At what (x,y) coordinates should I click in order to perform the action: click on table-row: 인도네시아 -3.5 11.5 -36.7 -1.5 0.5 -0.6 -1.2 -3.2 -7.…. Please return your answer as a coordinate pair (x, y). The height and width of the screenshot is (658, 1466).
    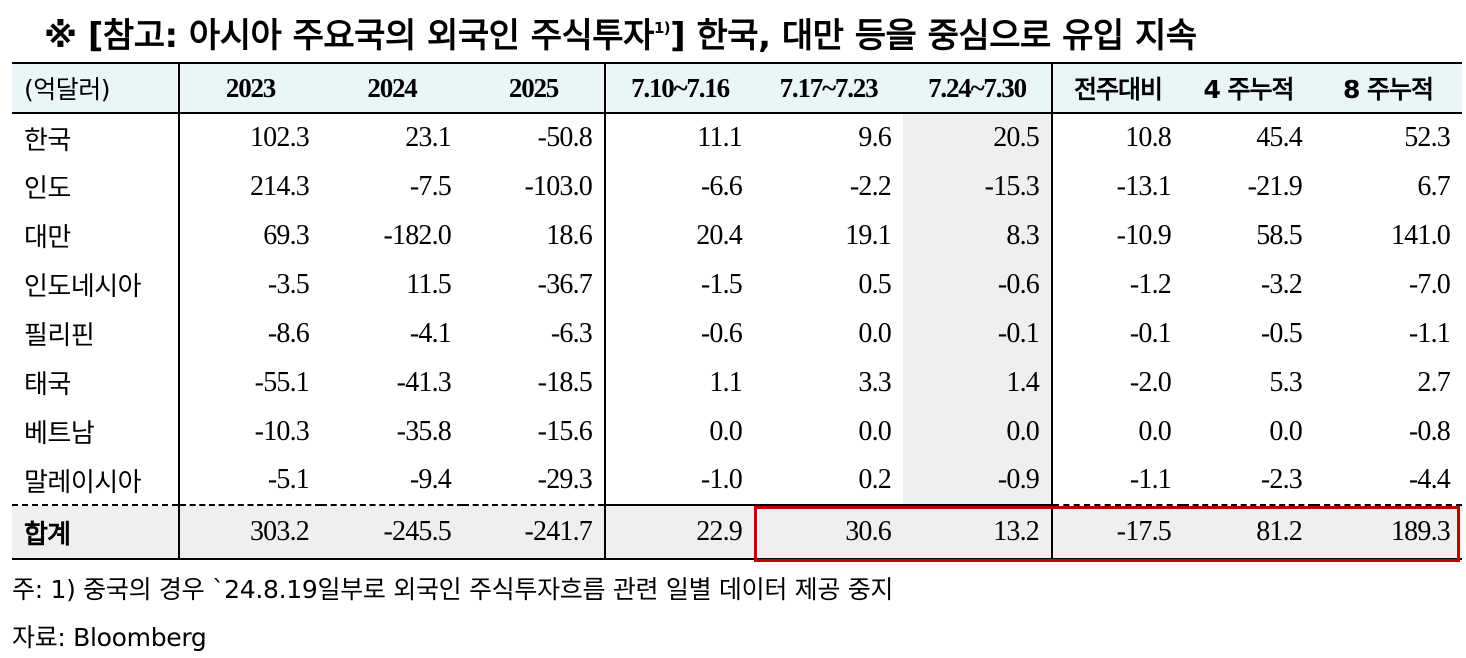
    Looking at the image, I should click on (737, 284).